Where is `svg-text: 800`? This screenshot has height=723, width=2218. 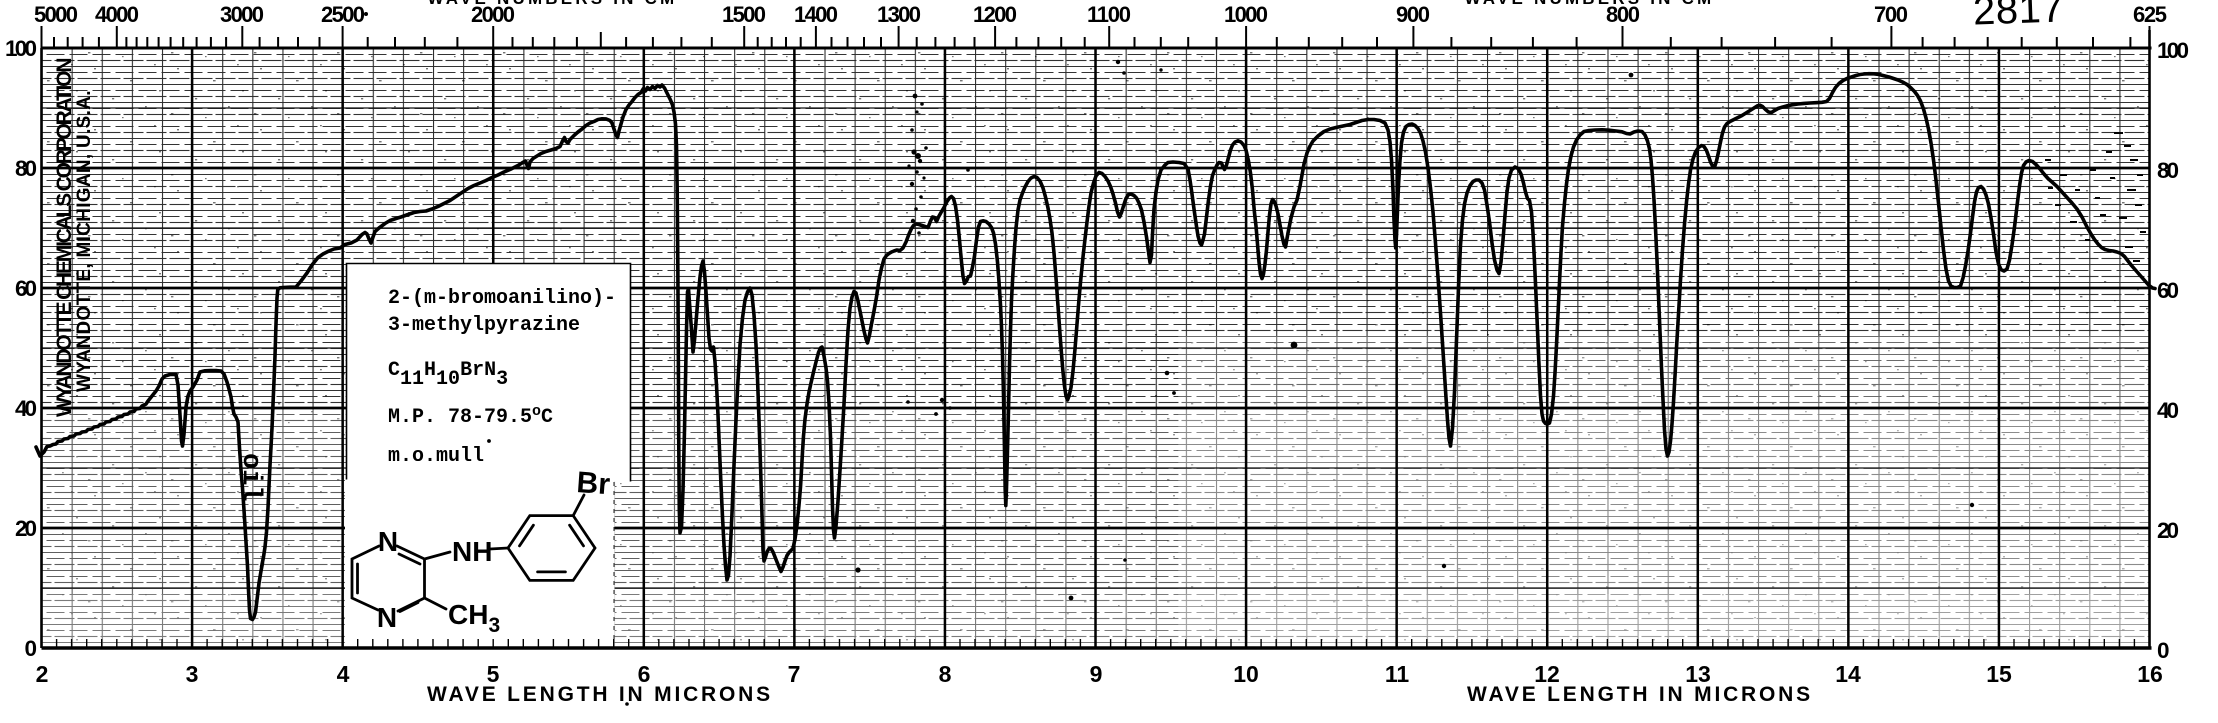
svg-text: 800 is located at coordinates (1623, 14).